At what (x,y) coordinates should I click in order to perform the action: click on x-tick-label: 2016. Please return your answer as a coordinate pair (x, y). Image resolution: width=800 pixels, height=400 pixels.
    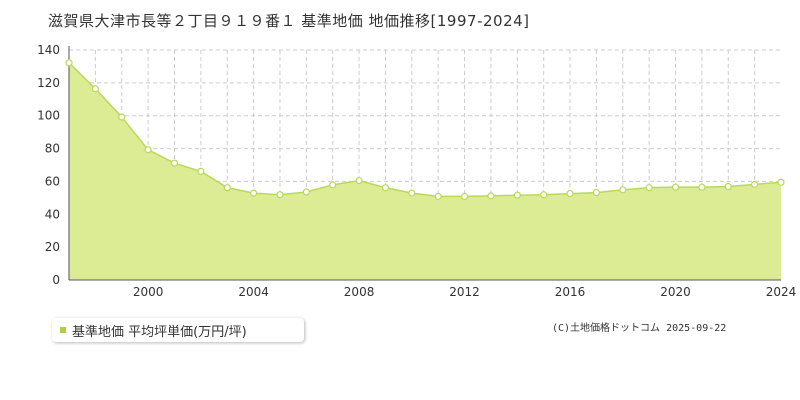
    Looking at the image, I should click on (570, 292).